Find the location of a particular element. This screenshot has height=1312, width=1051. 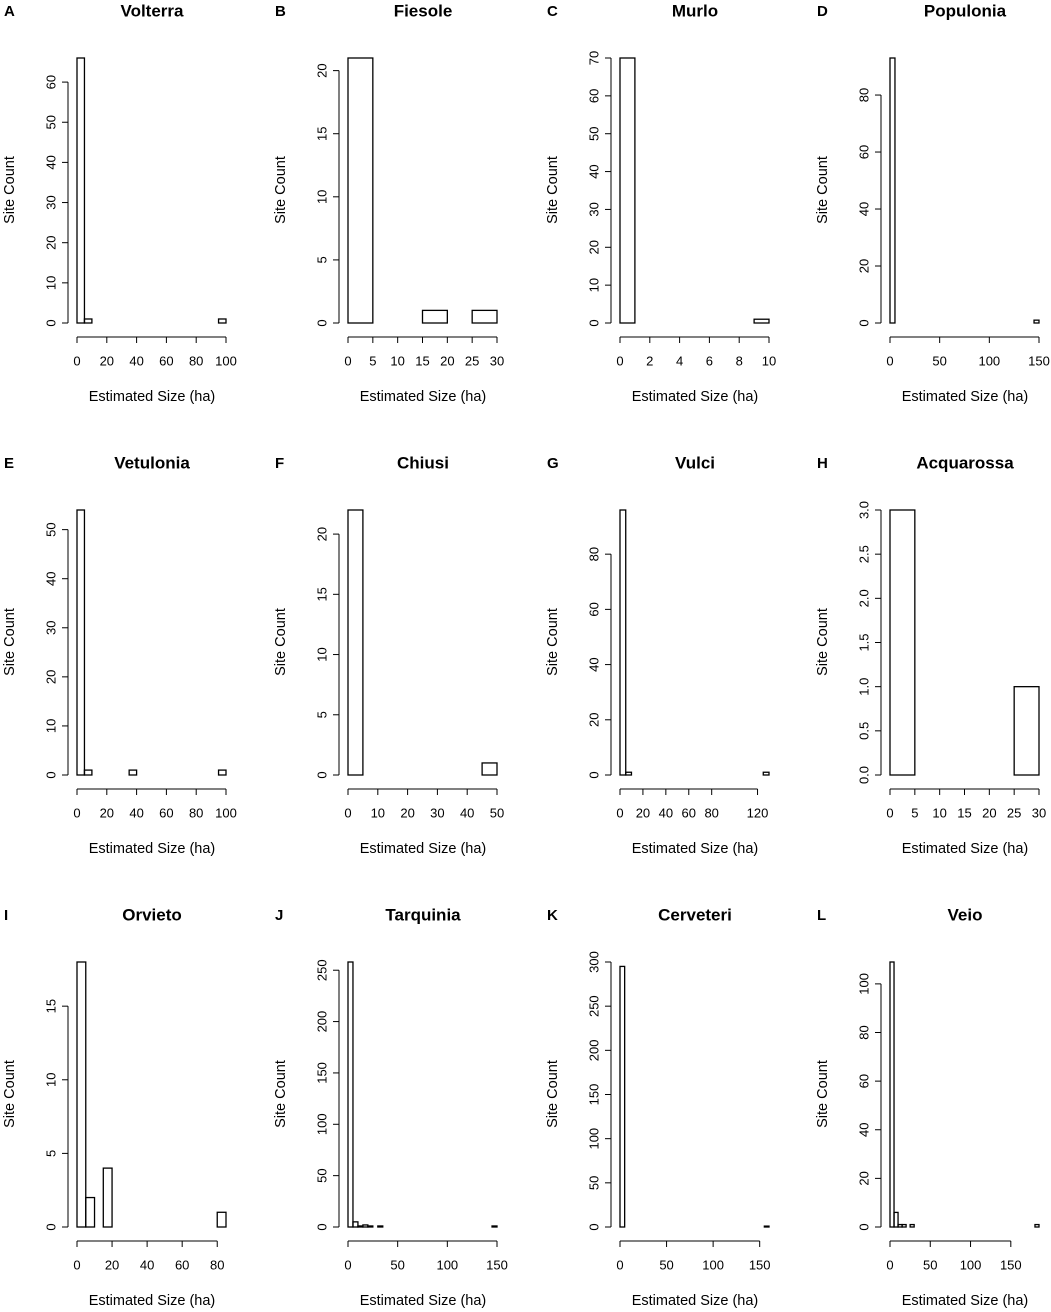

x-tick-label: 20 is located at coordinates (107, 812).